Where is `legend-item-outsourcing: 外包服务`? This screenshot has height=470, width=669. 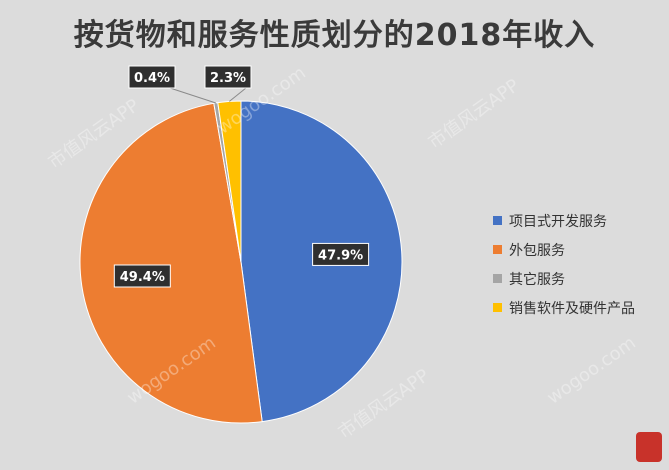 legend-item-outsourcing: 外包服务 is located at coordinates (564, 249).